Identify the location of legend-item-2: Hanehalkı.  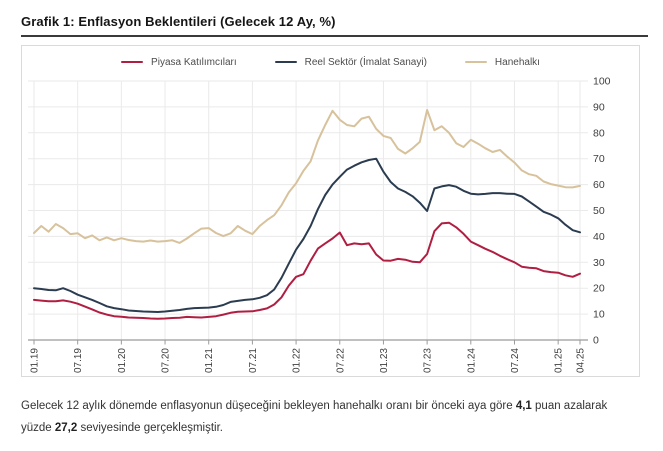
(502, 62).